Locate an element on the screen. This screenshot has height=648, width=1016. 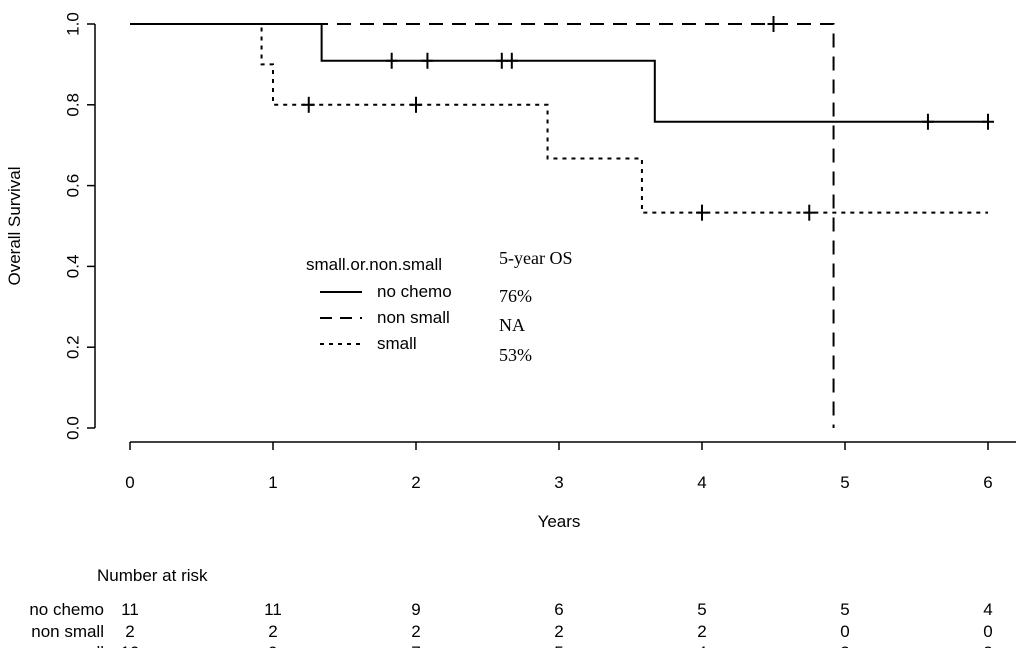
legend-title: small.or.non.small is located at coordinates (374, 264).